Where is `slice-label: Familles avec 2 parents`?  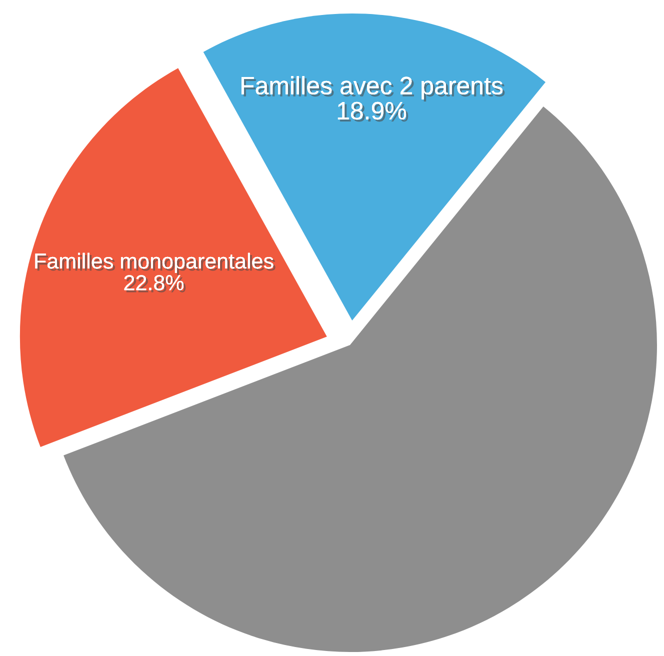
slice-label: Familles avec 2 parents is located at coordinates (373, 89).